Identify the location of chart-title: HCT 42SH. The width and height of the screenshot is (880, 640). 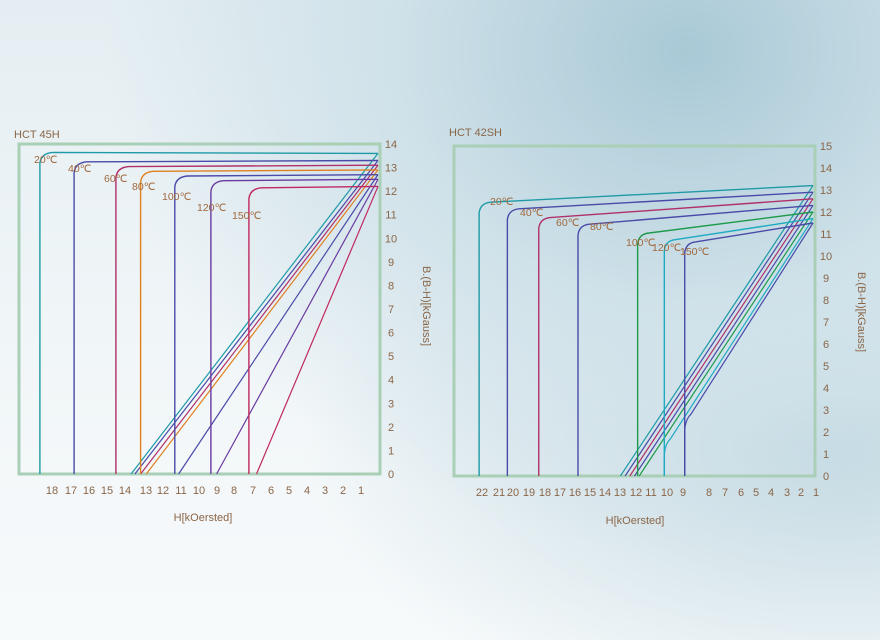
(475, 133).